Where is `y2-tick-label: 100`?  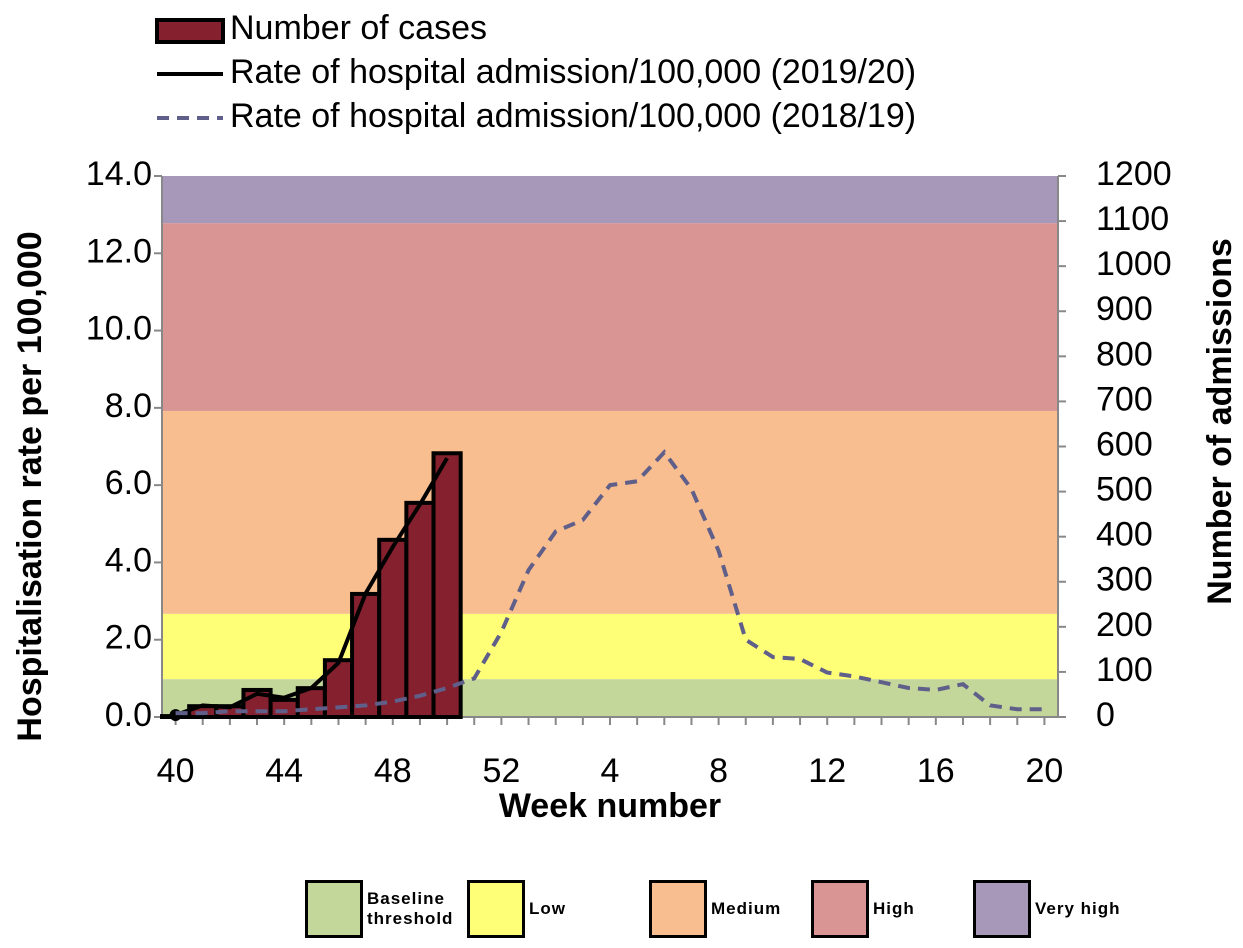 y2-tick-label: 100 is located at coordinates (1124, 670).